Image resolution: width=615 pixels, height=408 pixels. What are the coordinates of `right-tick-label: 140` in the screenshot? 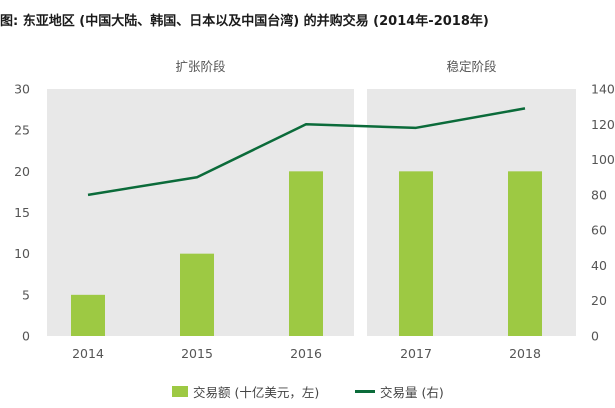 It's located at (603, 89).